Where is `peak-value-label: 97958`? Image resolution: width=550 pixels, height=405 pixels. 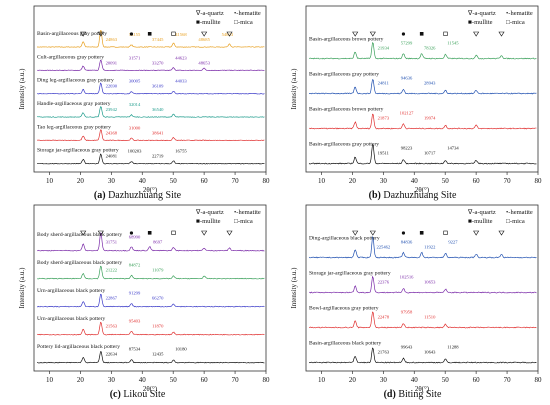 peak-value-label: 97958 is located at coordinates (407, 311).